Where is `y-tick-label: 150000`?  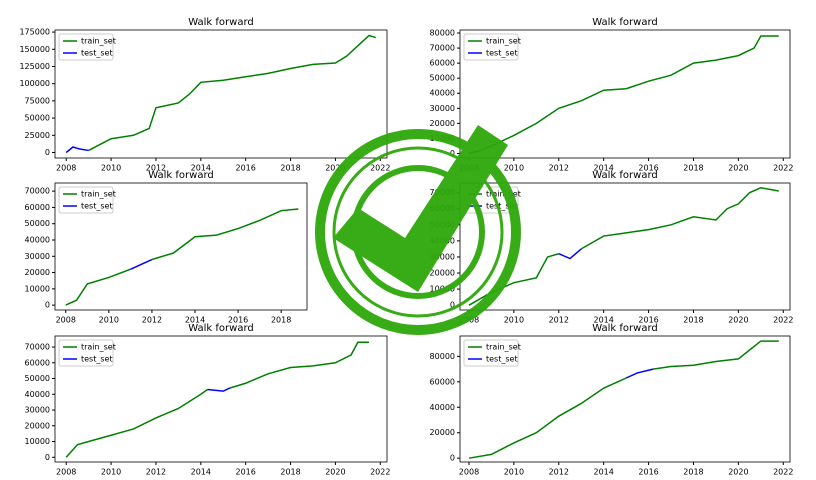 y-tick-label: 150000 is located at coordinates (34, 49).